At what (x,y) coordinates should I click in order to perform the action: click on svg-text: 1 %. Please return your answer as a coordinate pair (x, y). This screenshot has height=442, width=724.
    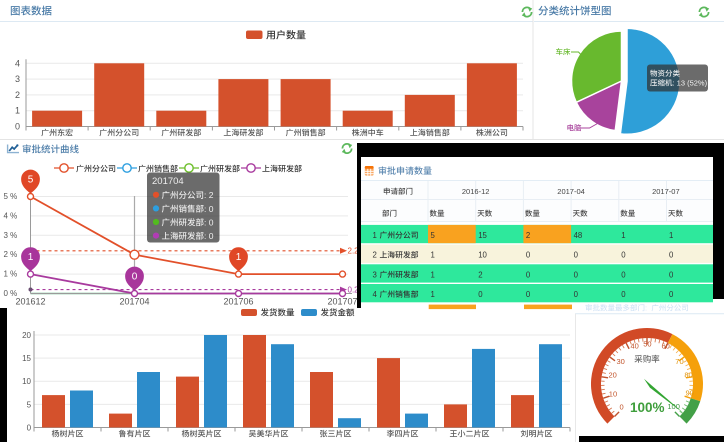
    Looking at the image, I should click on (11, 274).